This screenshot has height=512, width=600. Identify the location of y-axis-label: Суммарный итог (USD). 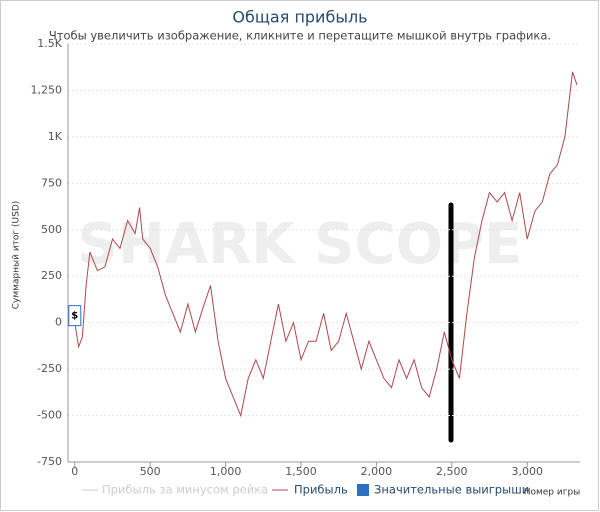
(17, 255).